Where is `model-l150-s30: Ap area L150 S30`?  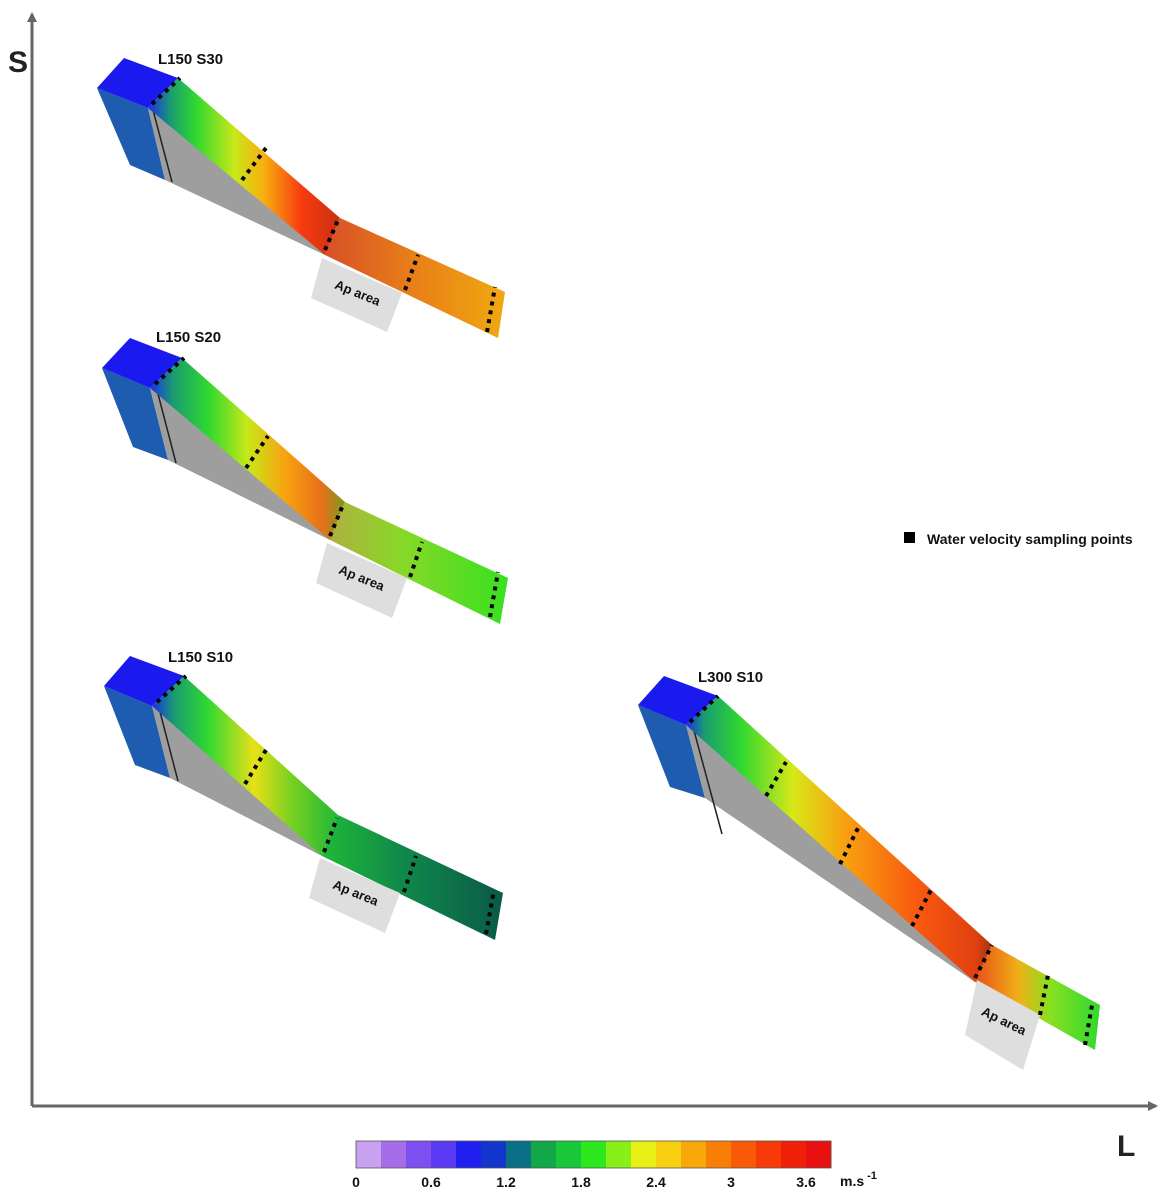
model-l150-s30: Ap area L150 S30 is located at coordinates (301, 194).